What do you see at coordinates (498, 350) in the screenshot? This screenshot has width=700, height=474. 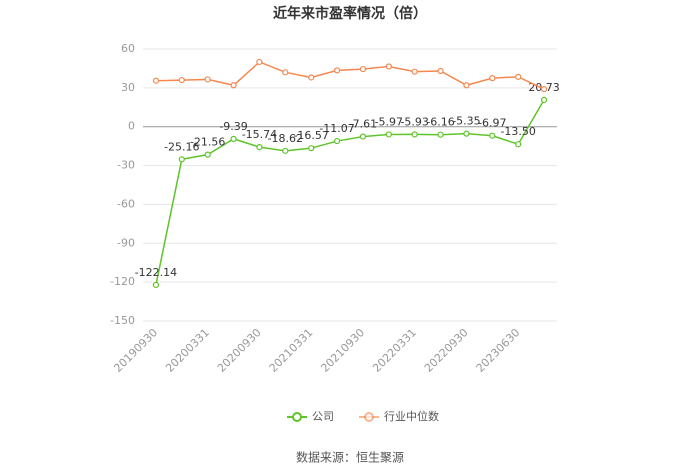 I see `x-tick-label: 20230630` at bounding box center [498, 350].